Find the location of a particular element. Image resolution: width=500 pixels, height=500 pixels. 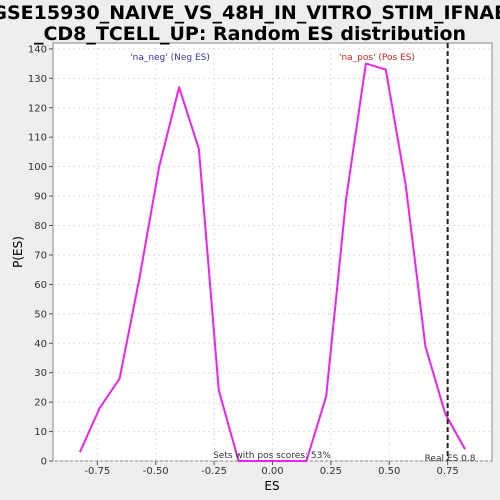

x-axis-label: ES is located at coordinates (271, 486).